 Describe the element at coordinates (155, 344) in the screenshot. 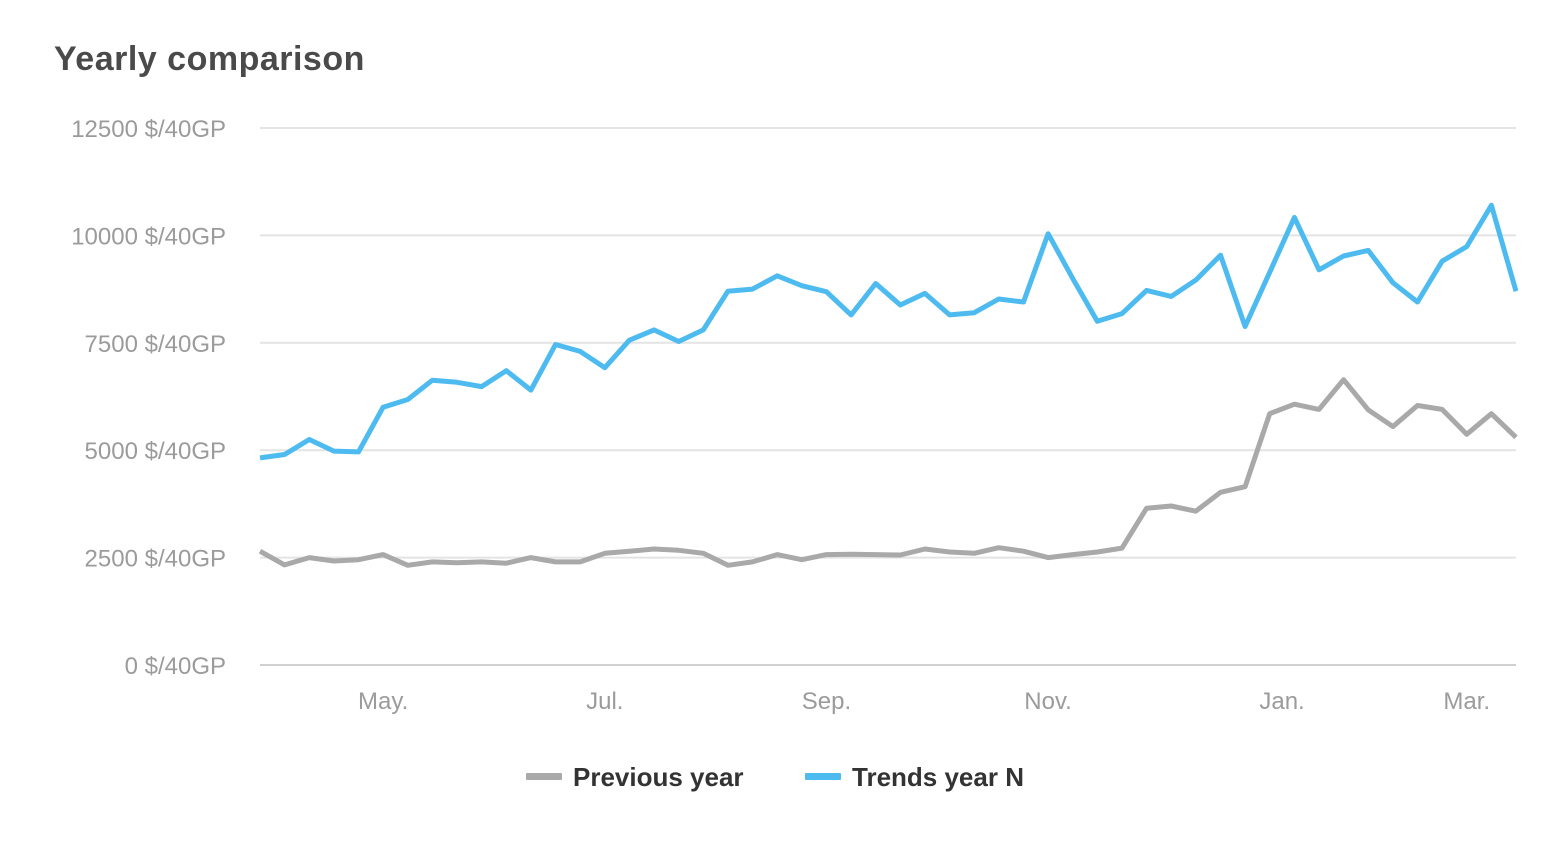

I see `y-tick-label: 7500 $/40GP` at that location.